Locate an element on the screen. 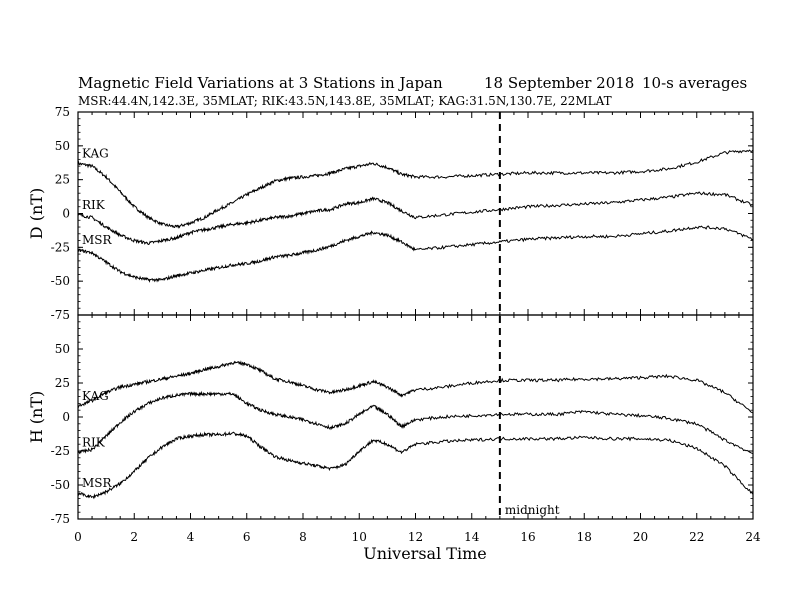 This screenshot has width=792, height=612. chart-date: 18 September 2018 is located at coordinates (559, 83).